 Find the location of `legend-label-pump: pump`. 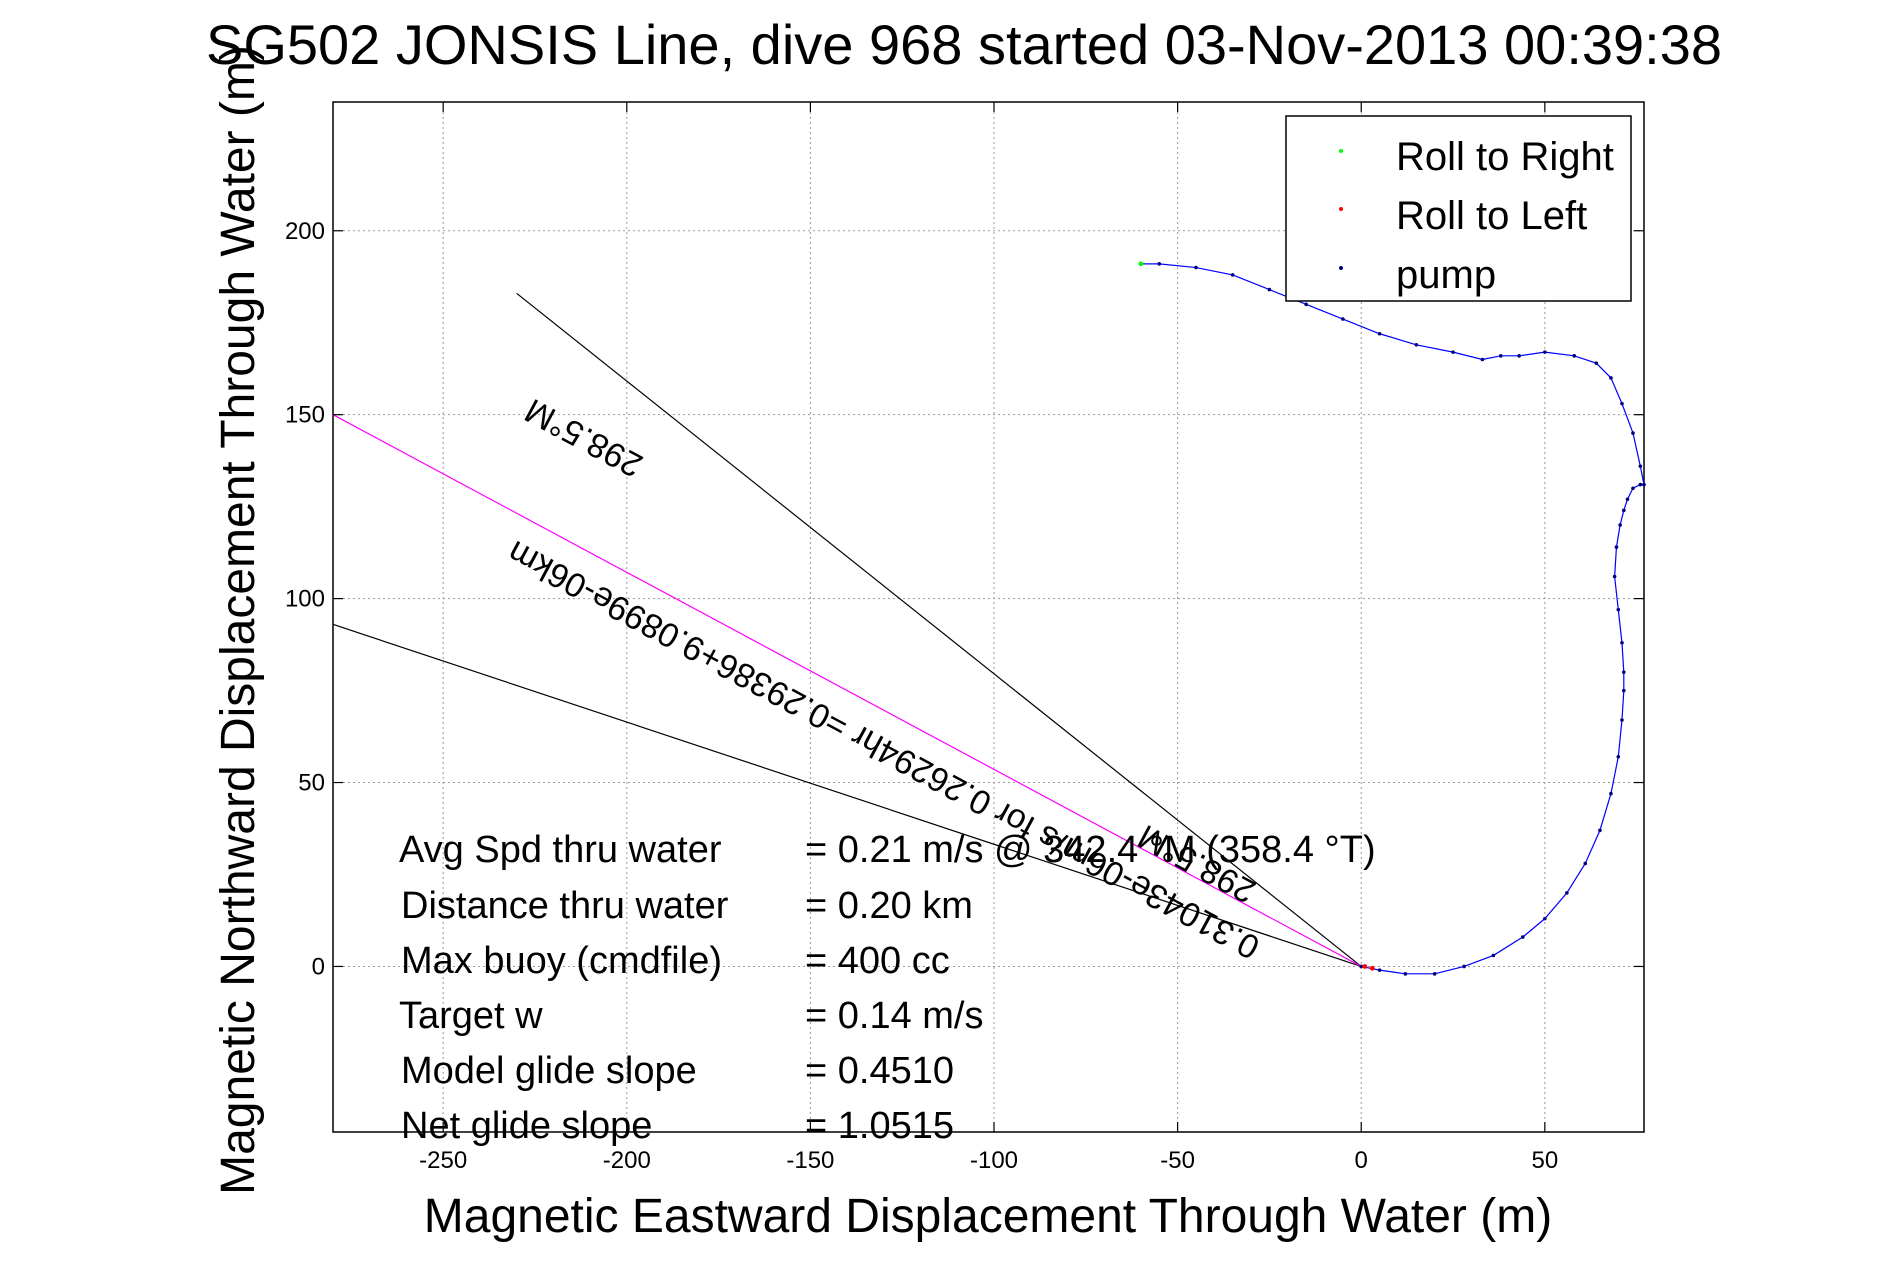

legend-label-pump: pump is located at coordinates (1446, 275).